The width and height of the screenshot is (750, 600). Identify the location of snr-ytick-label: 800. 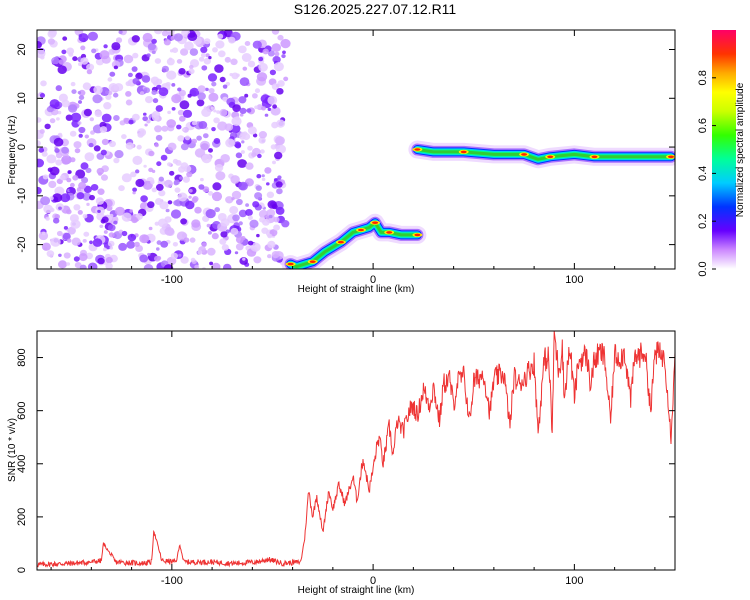
(22, 357).